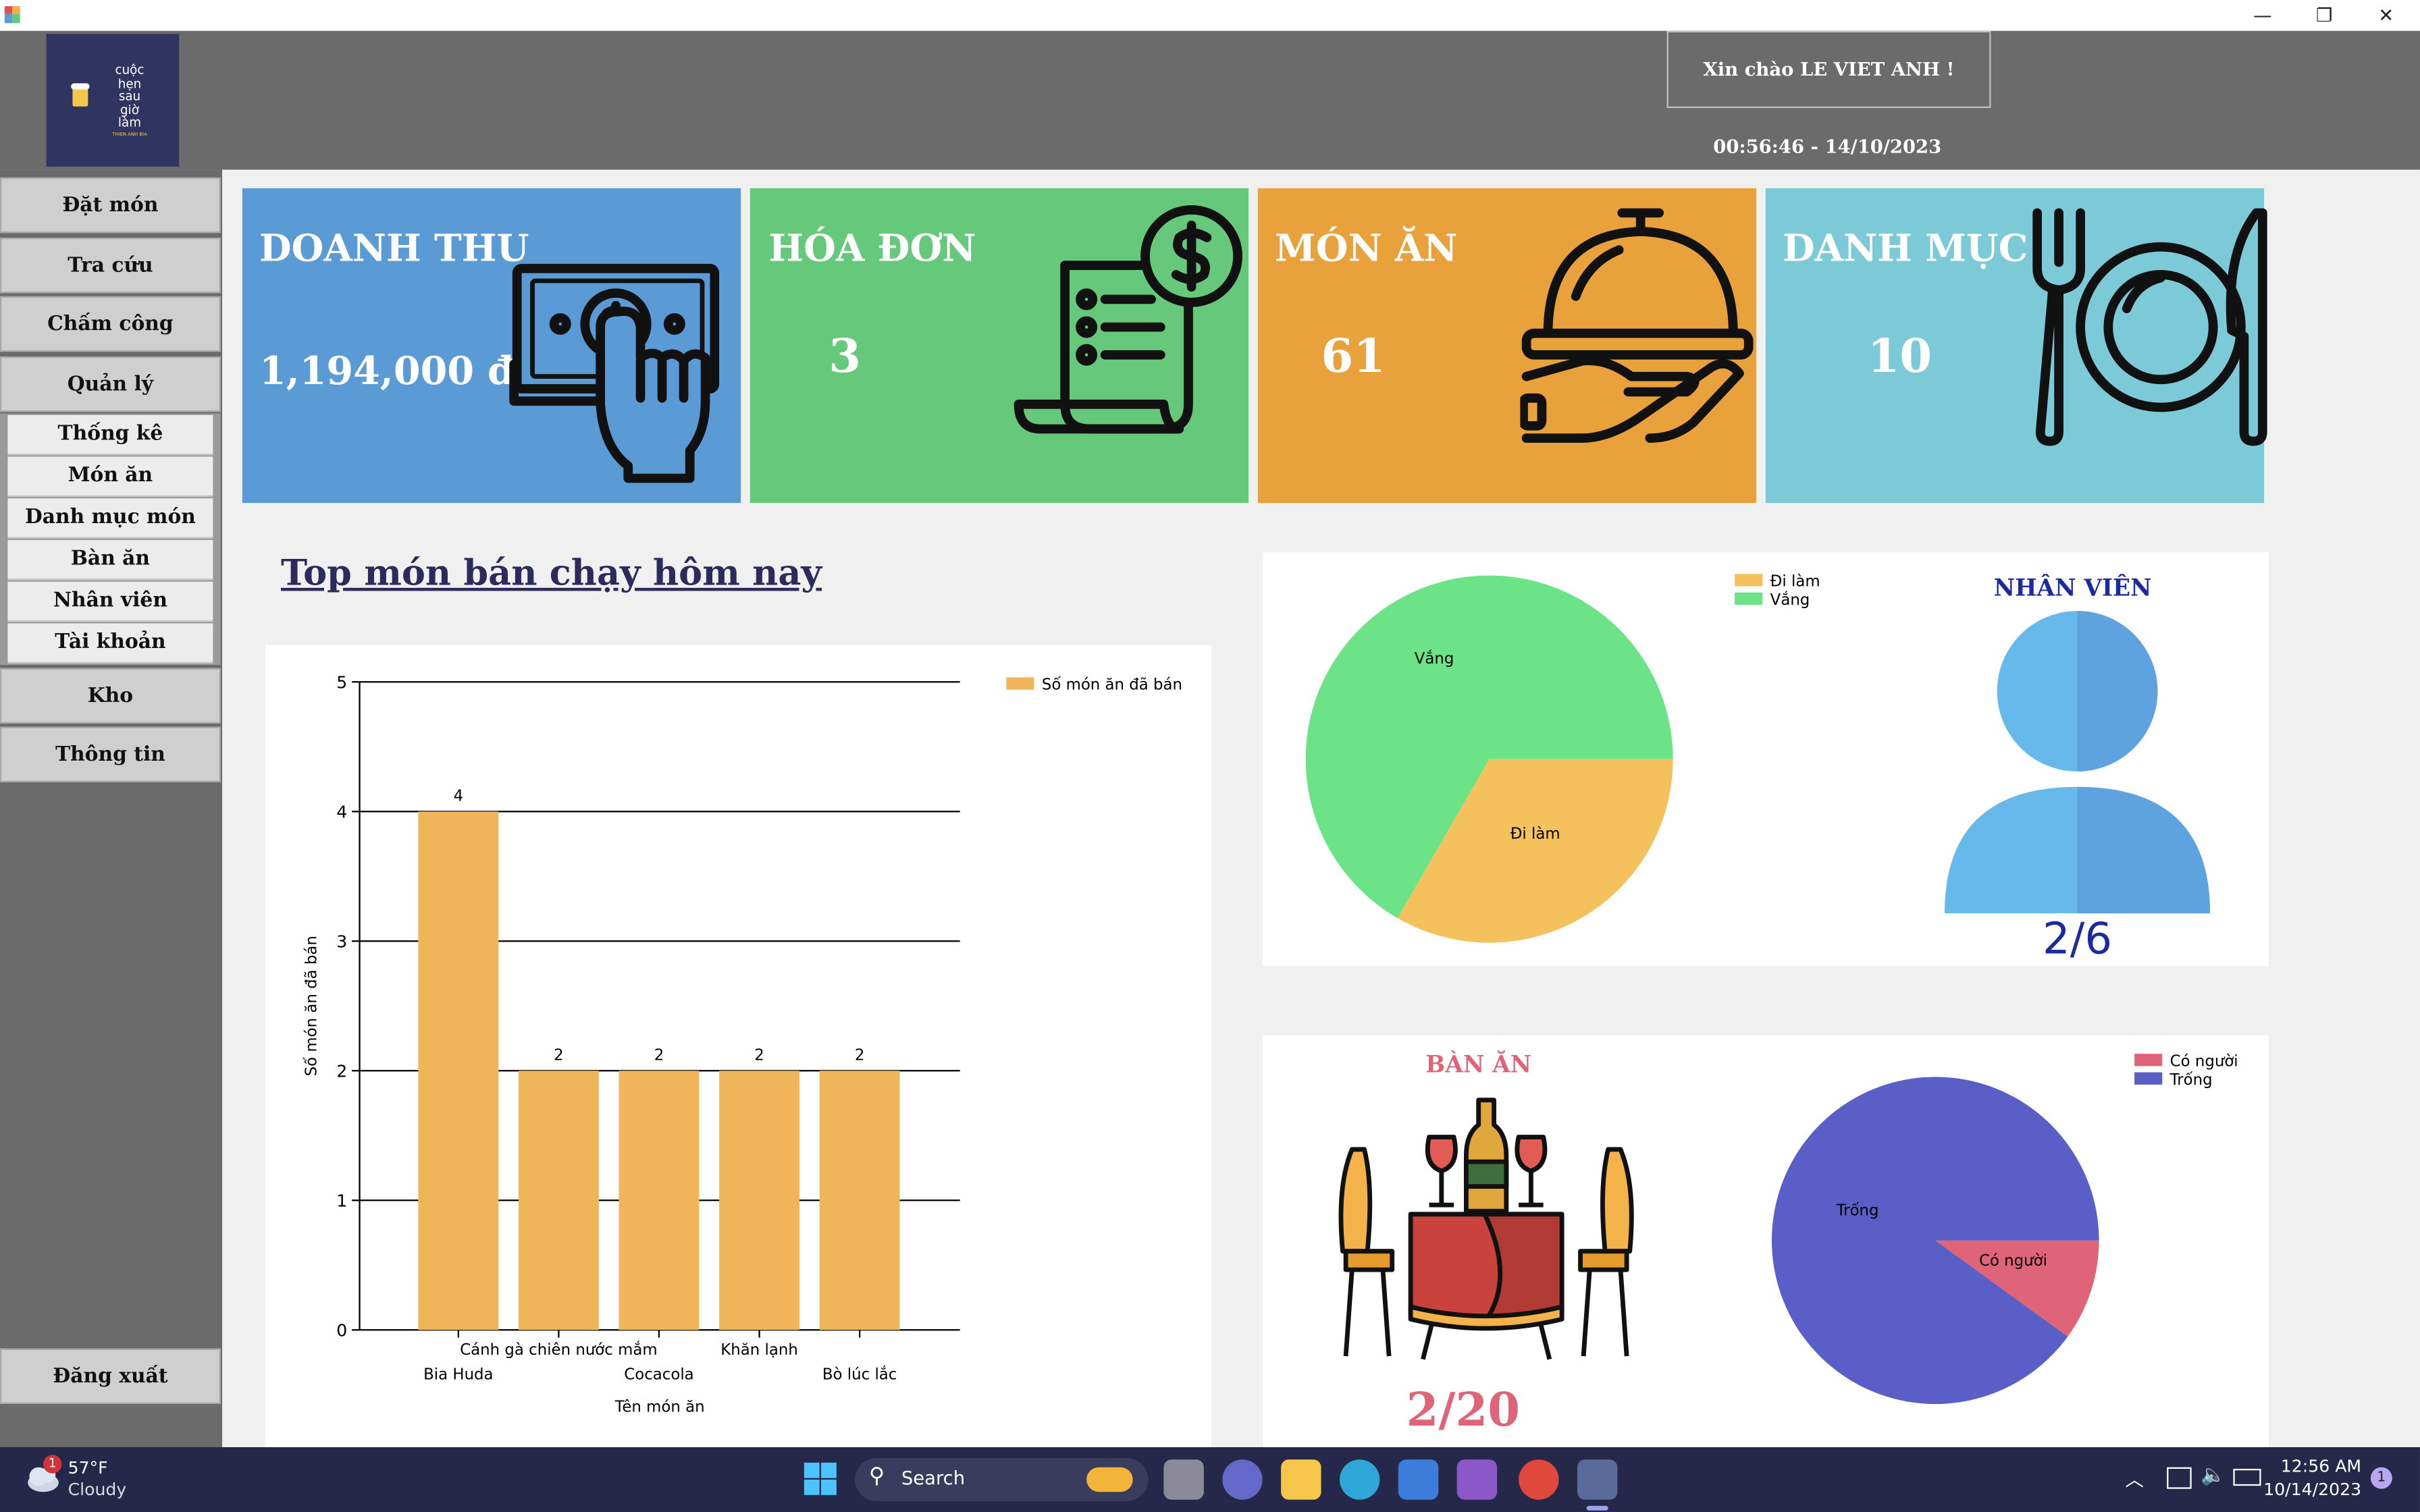  Describe the element at coordinates (1434, 658) in the screenshot. I see `slice-label: Vắng` at that location.